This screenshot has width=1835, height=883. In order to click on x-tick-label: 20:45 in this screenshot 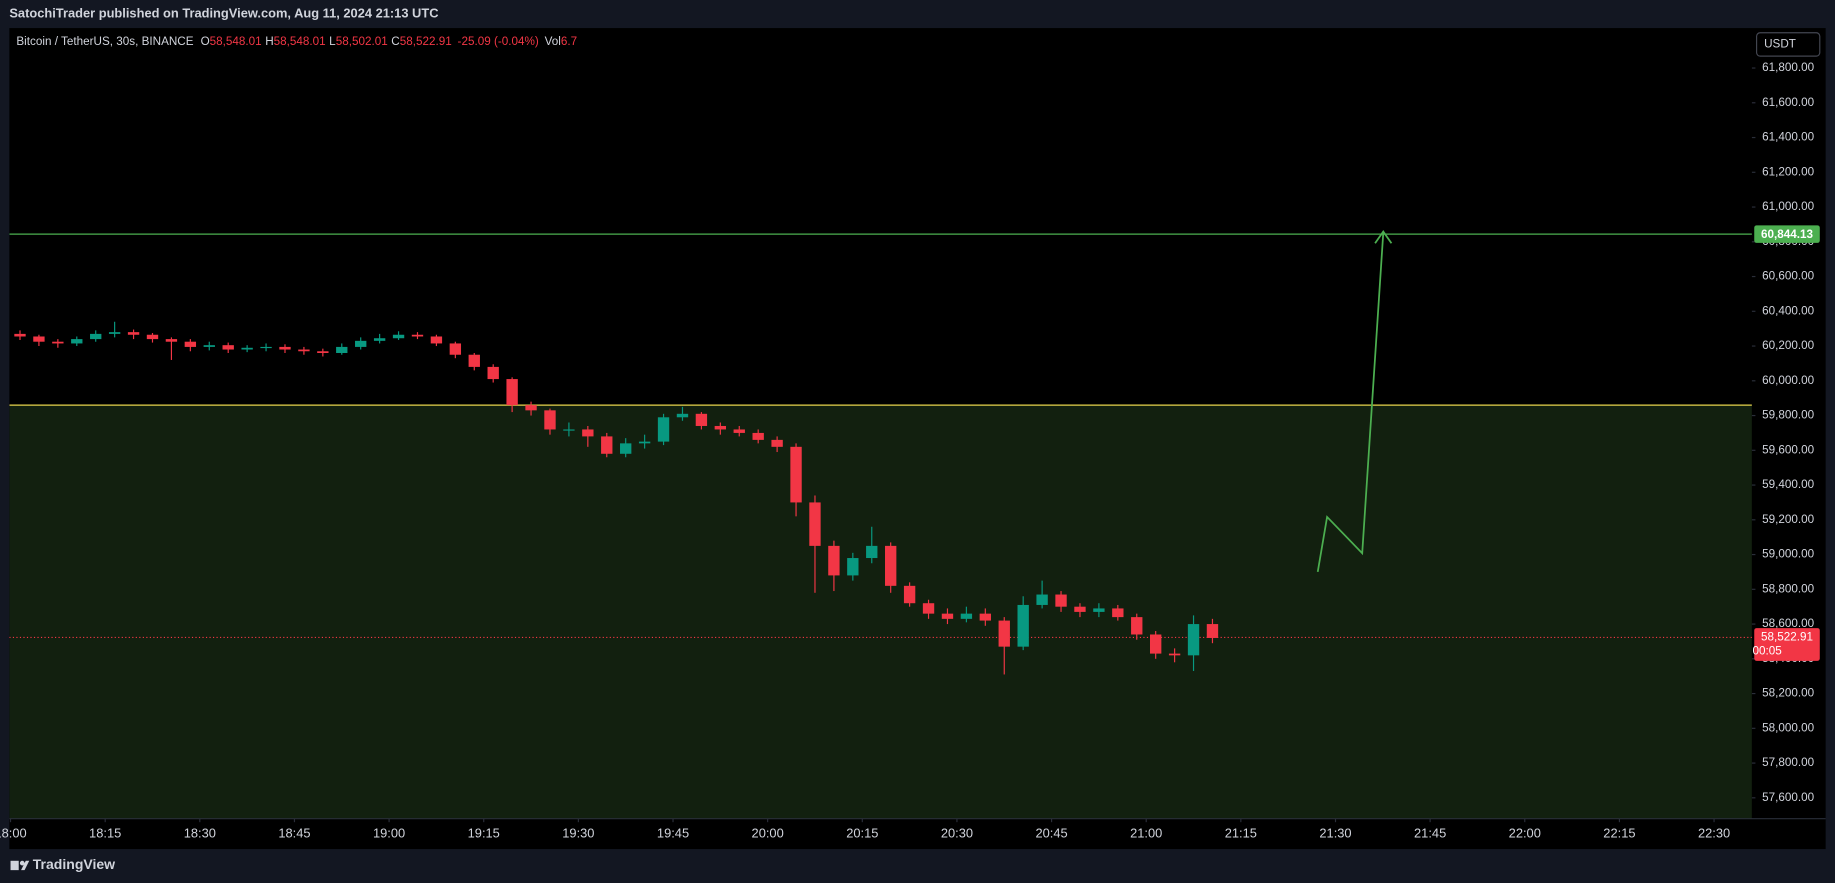, I will do `click(1051, 832)`.